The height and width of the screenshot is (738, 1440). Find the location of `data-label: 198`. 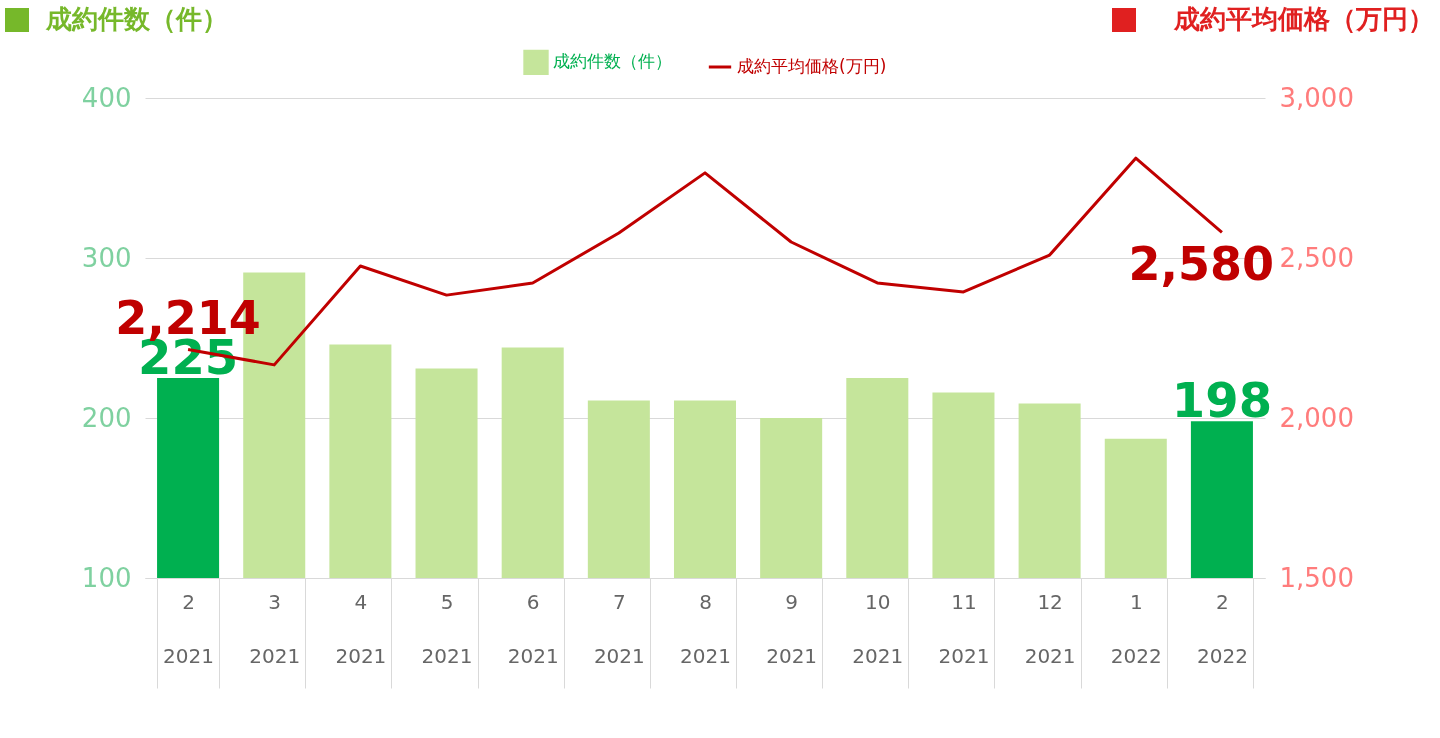

data-label: 198 is located at coordinates (1222, 400).